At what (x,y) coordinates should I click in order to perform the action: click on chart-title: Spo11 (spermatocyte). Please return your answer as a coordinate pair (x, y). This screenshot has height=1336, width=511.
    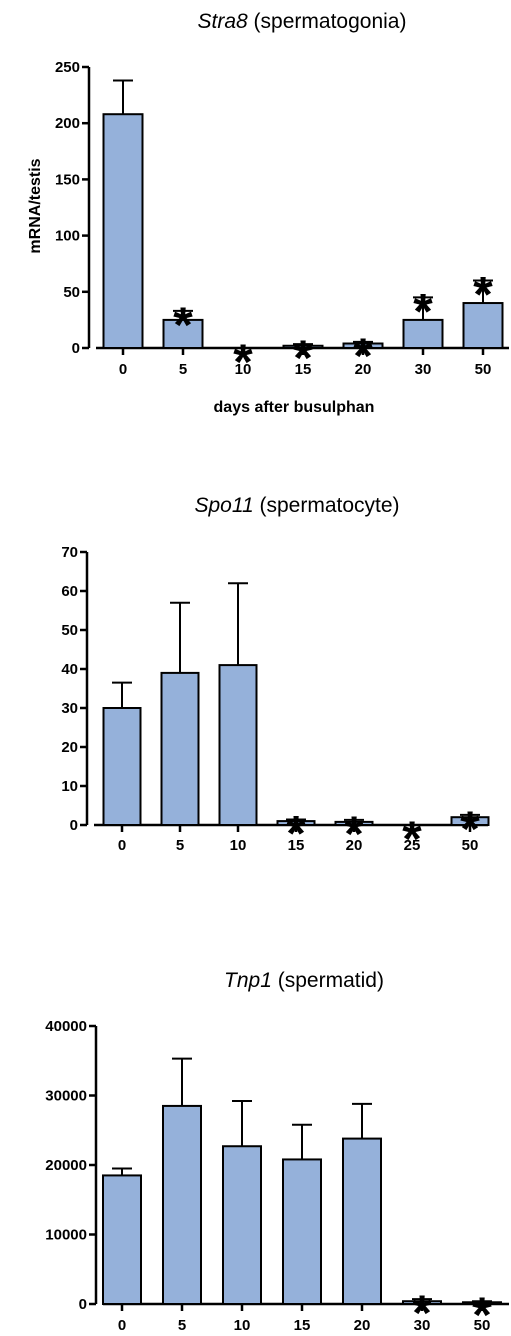
    Looking at the image, I should click on (296, 505).